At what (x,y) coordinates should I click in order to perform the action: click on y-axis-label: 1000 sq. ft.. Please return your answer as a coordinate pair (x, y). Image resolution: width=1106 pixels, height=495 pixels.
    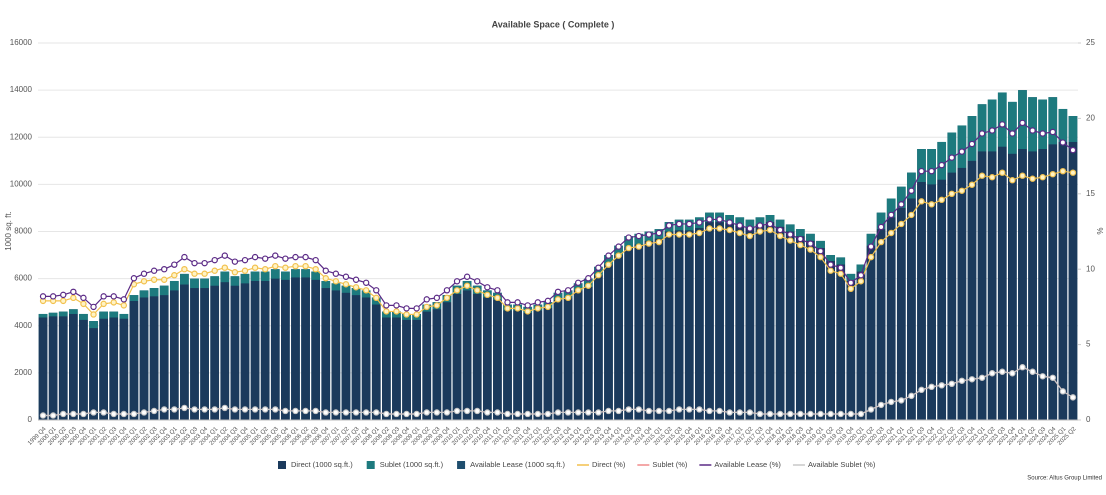
    Looking at the image, I should click on (8, 231).